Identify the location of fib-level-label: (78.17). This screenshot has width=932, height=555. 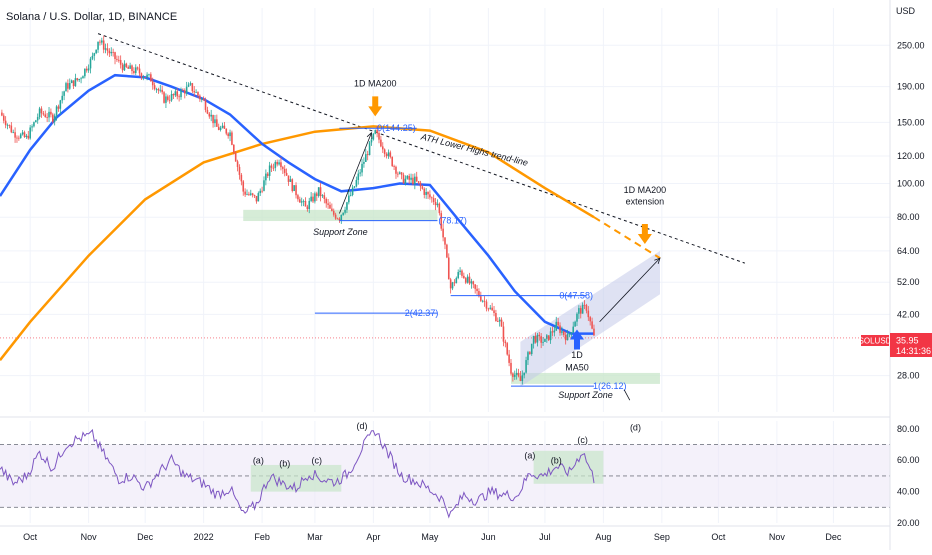
(452, 221).